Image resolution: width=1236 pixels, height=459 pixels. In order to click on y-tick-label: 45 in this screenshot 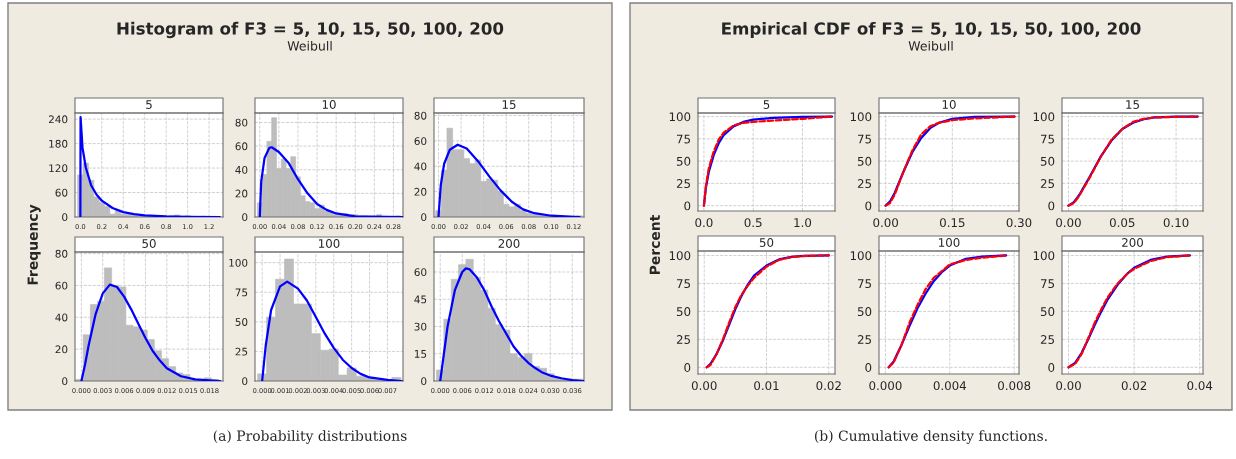, I will do `click(420, 299)`.